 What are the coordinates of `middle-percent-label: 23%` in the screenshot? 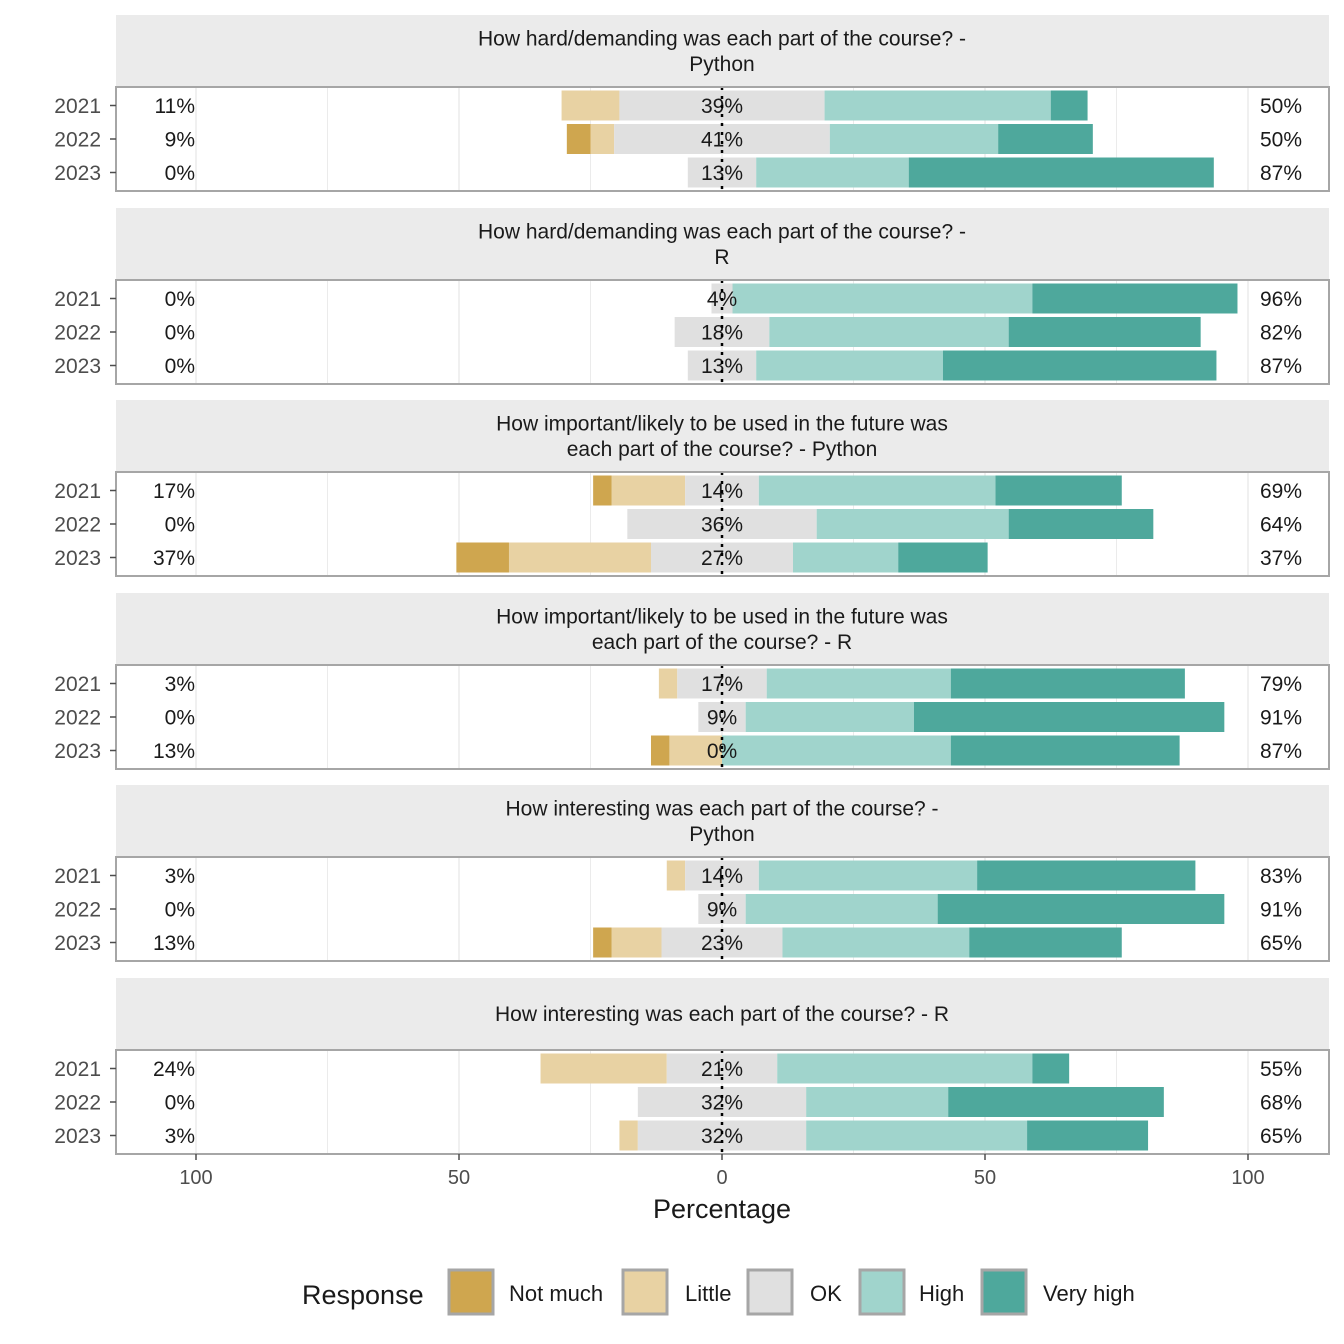 It's located at (722, 943).